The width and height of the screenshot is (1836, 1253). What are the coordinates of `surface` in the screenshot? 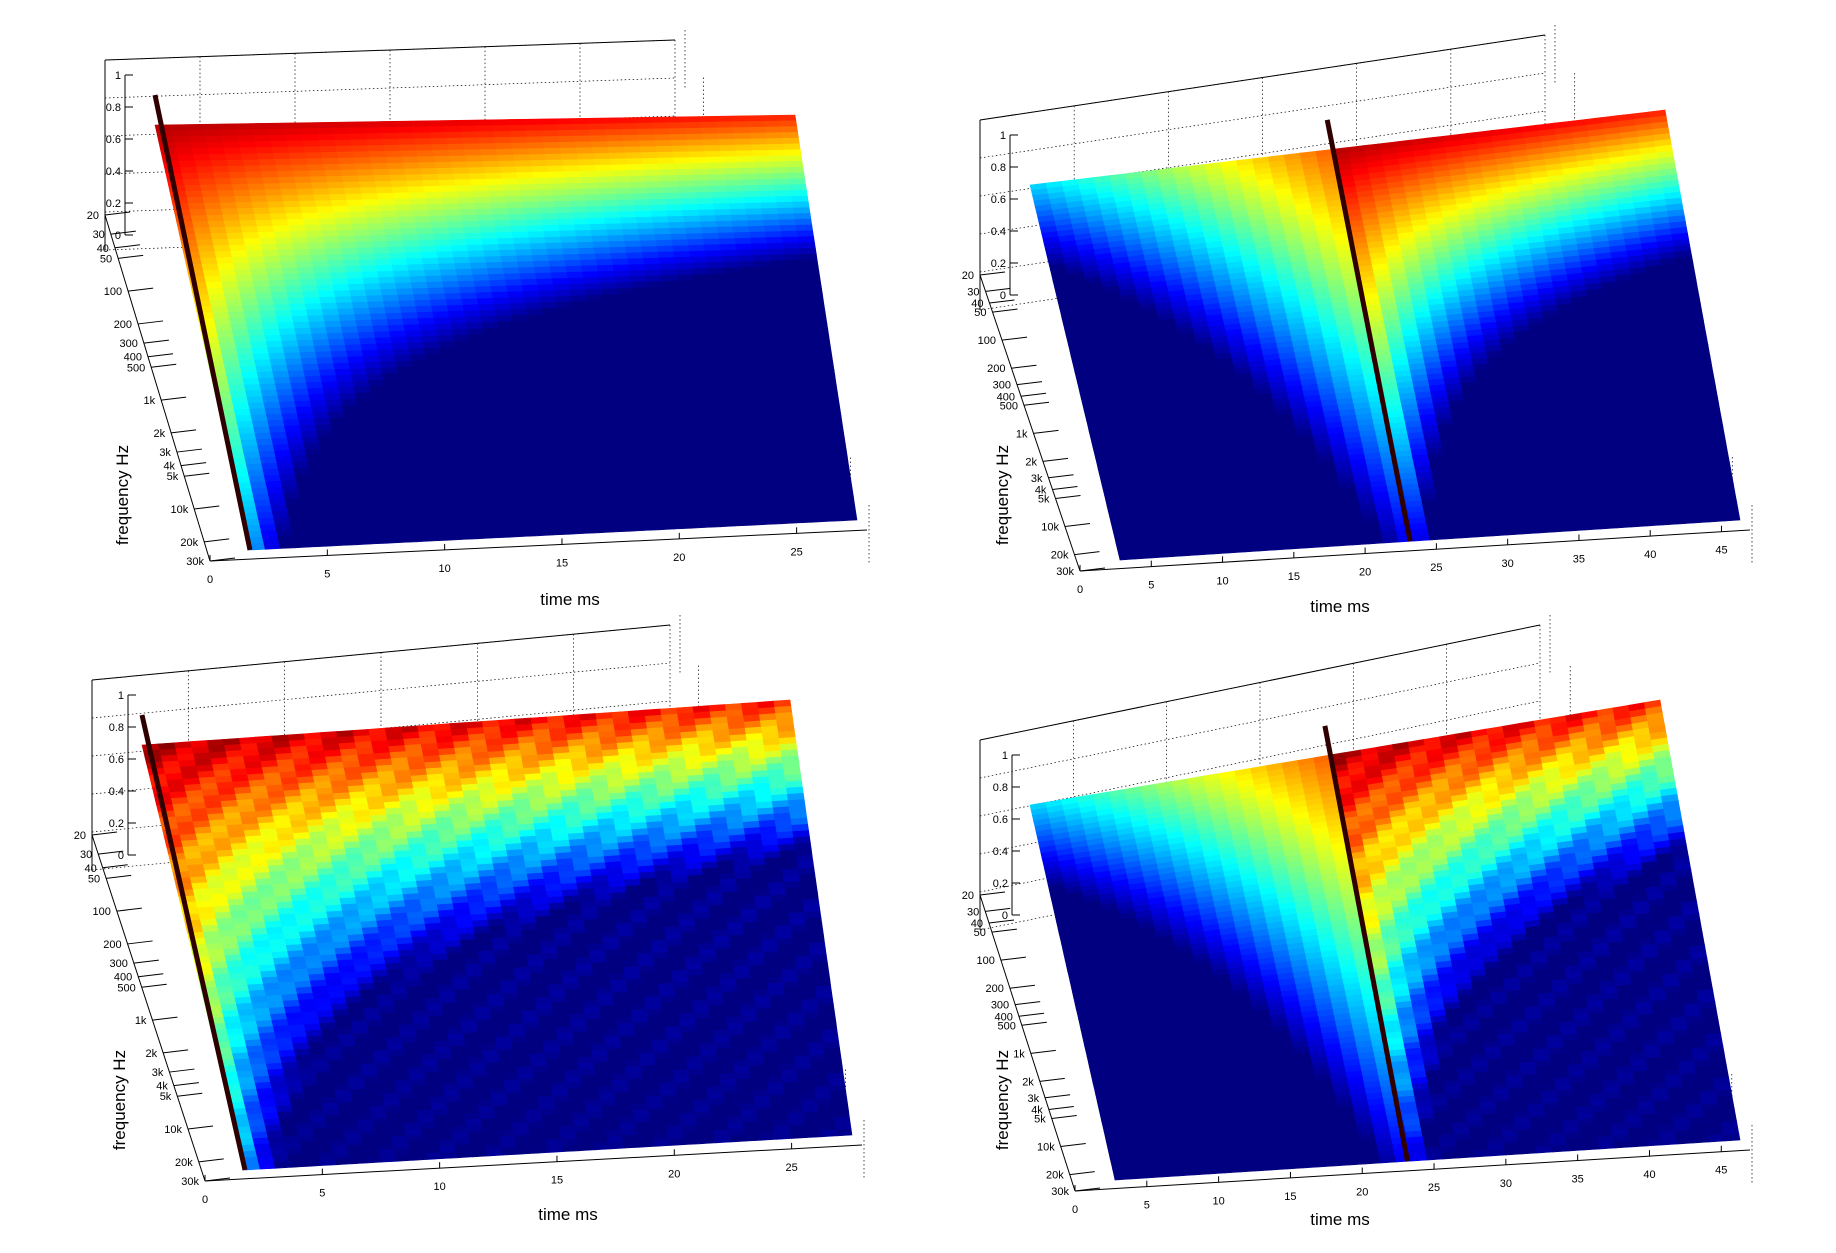 It's located at (1385, 335).